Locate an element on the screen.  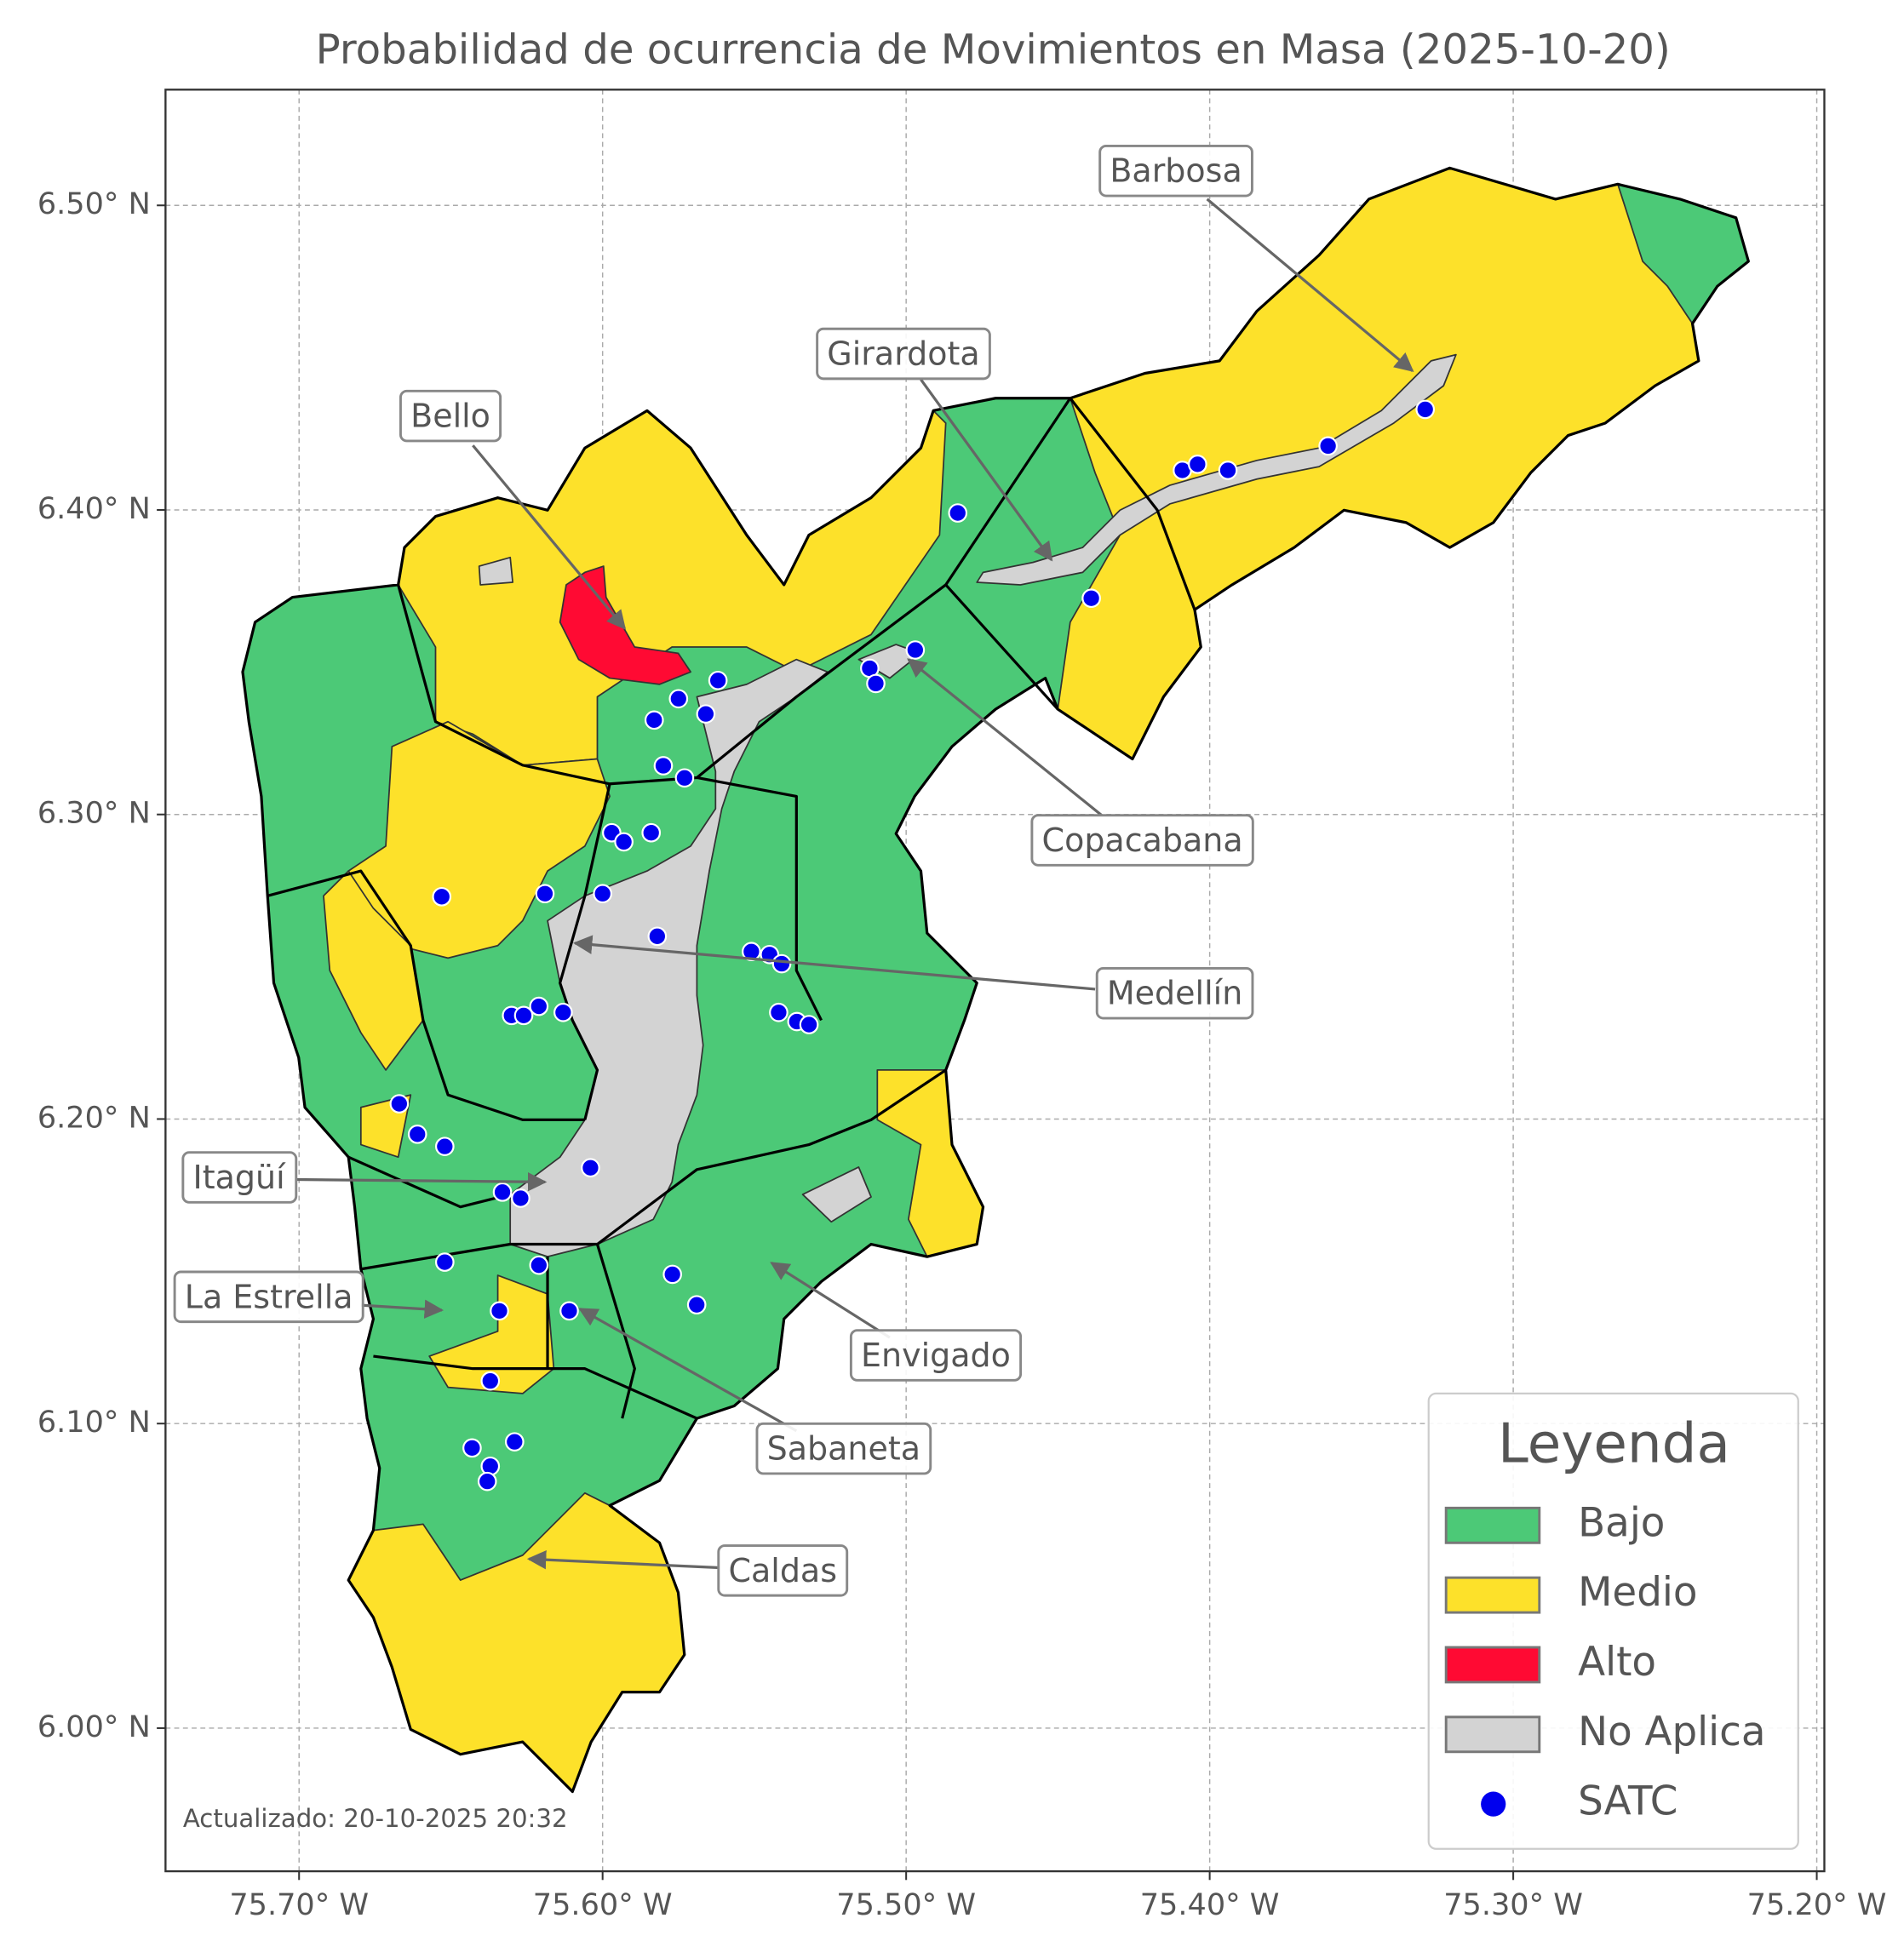
x-tick-label: 75.40° W is located at coordinates (1210, 1904).